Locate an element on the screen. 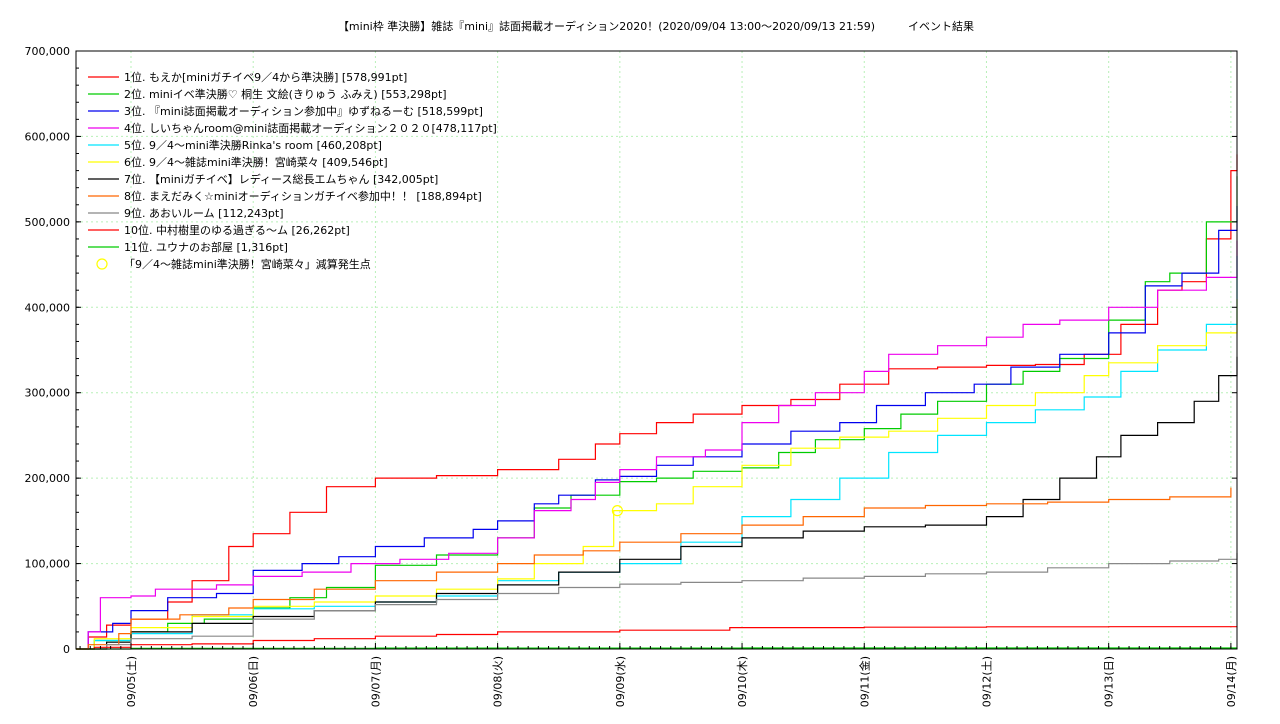 Image resolution: width=1280 pixels, height=724 pixels. y-tick-label: 700,000 is located at coordinates (48, 51).